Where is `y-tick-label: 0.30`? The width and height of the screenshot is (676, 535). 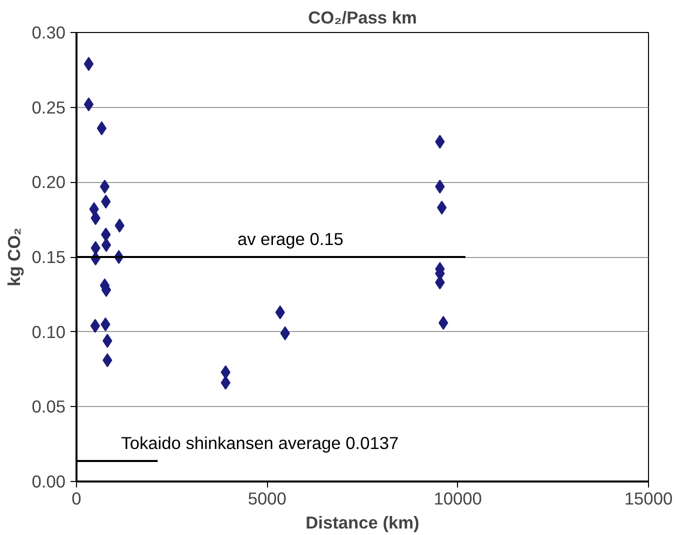 y-tick-label: 0.30 is located at coordinates (49, 32).